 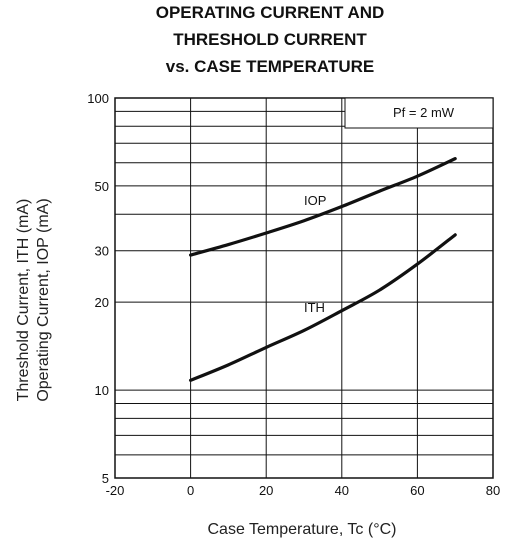 What do you see at coordinates (417, 490) in the screenshot?
I see `x-tick-label: 60` at bounding box center [417, 490].